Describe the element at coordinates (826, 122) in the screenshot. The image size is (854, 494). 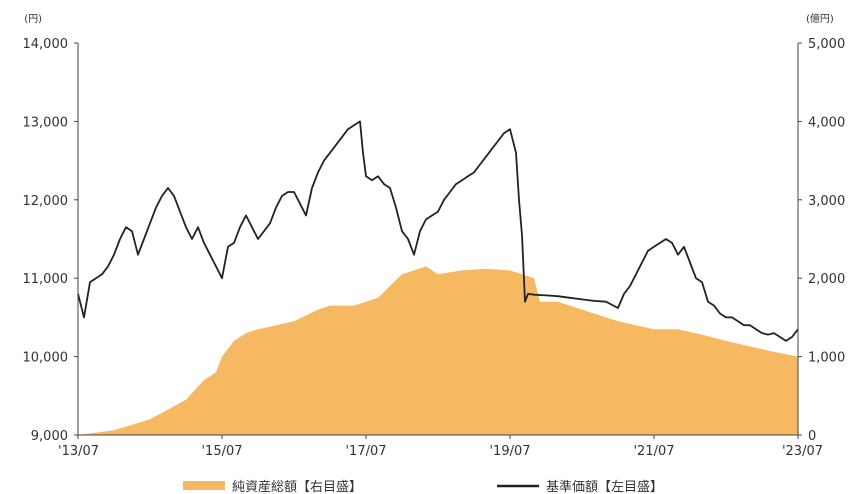
I see `right-tick-label: 4,000` at that location.